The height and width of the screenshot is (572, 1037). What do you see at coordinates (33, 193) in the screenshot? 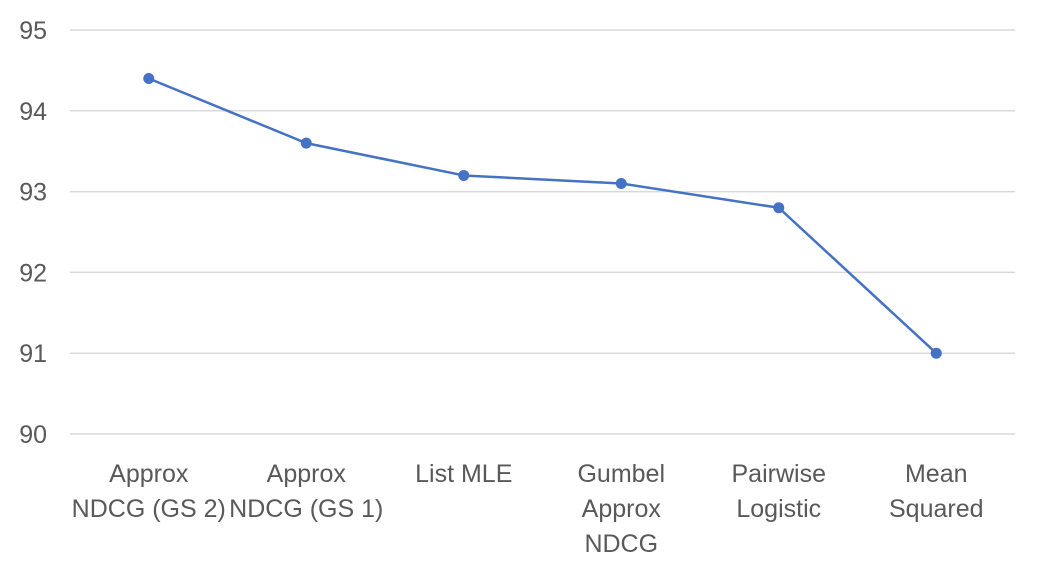
I see `y-tick-label: 93` at bounding box center [33, 193].